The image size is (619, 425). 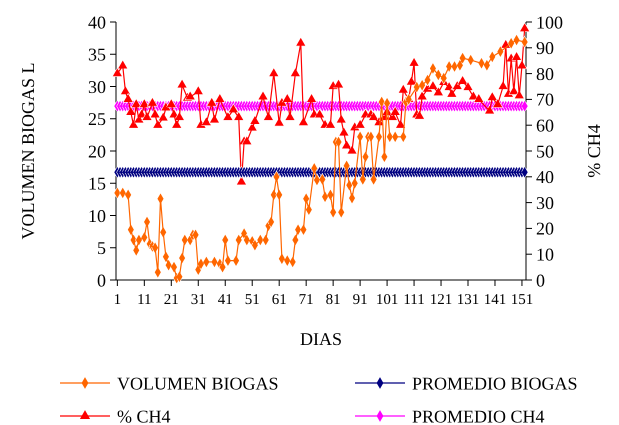 I want to click on legend-label: PROMEDIO CH4, so click(x=478, y=415).